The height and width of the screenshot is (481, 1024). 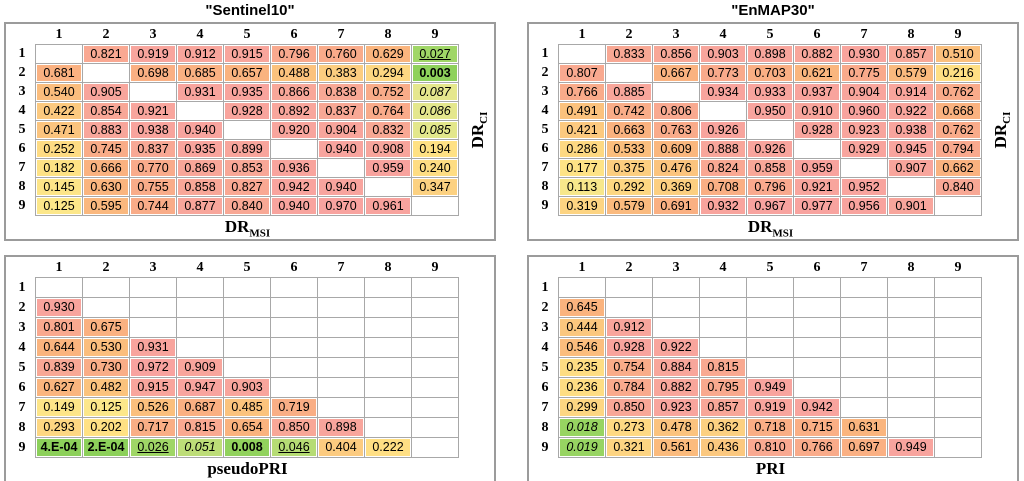 What do you see at coordinates (106, 54) in the screenshot?
I see `matrix-cell-value: 0.821` at bounding box center [106, 54].